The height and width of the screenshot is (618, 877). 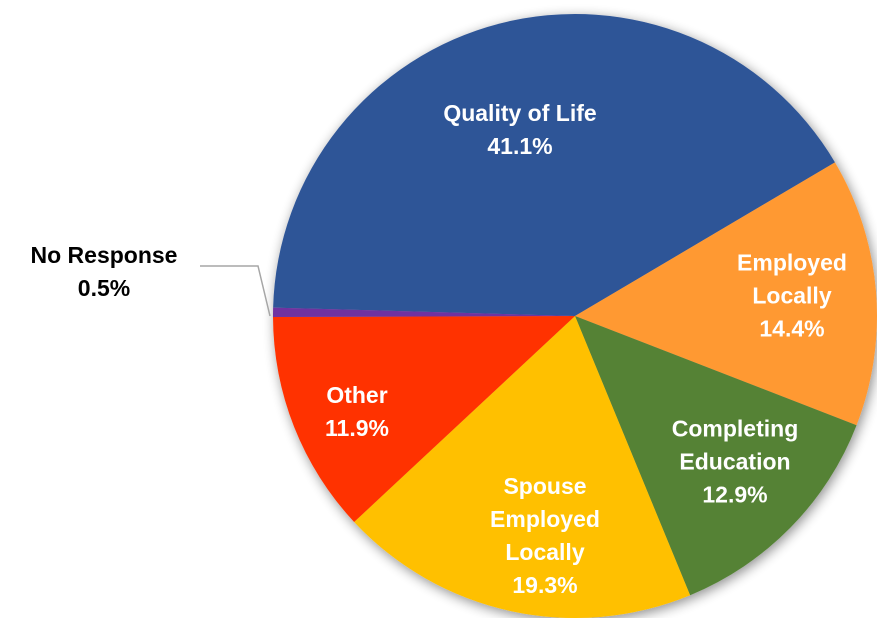 What do you see at coordinates (357, 412) in the screenshot?
I see `data-label: Other 11.9%` at bounding box center [357, 412].